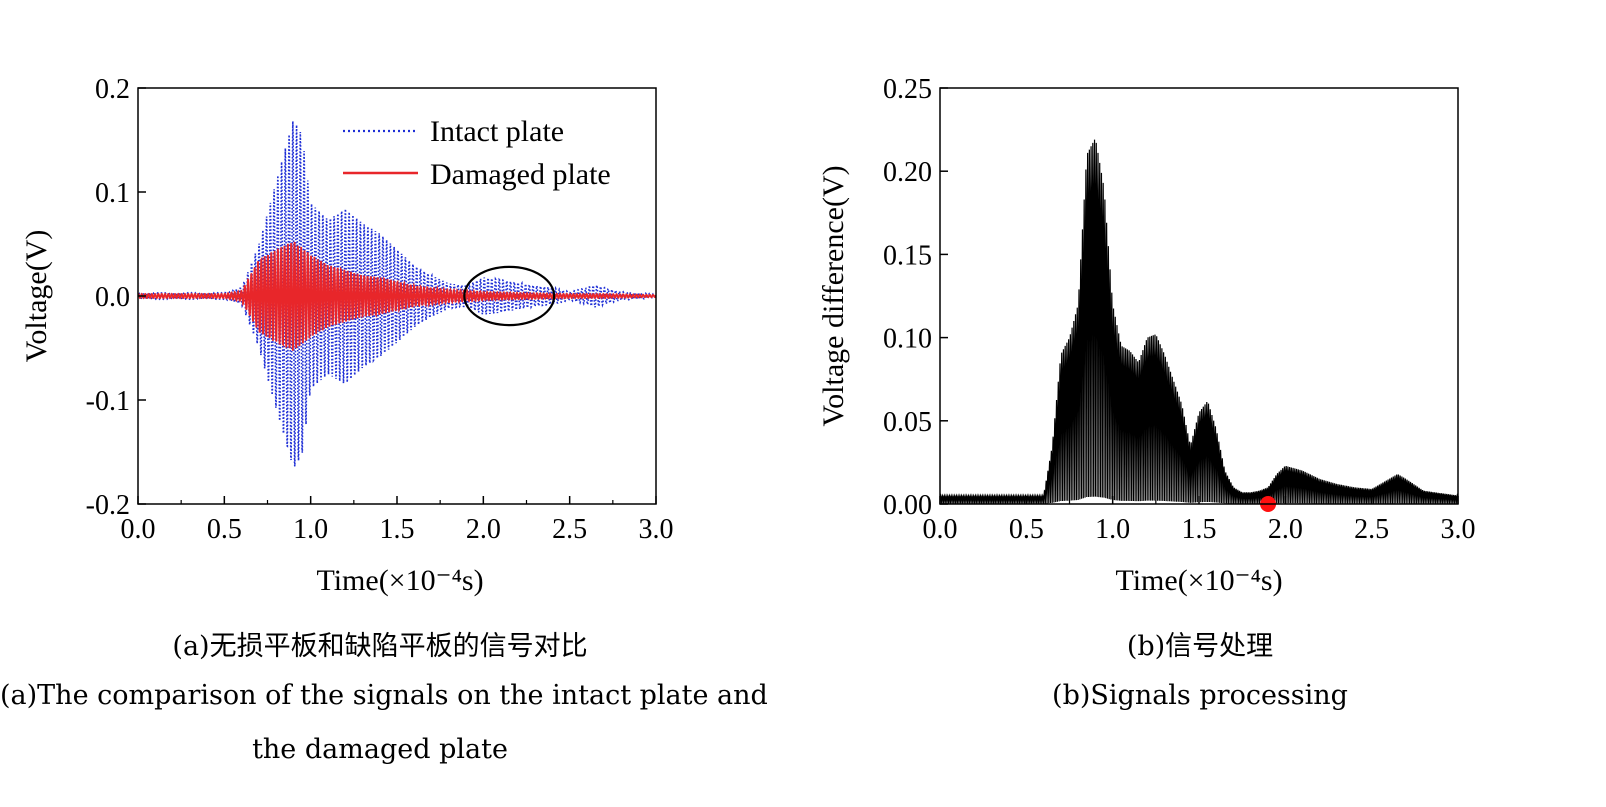 The image size is (1606, 807). Describe the element at coordinates (907, 422) in the screenshot. I see `y-tick-label: 0.05` at that location.